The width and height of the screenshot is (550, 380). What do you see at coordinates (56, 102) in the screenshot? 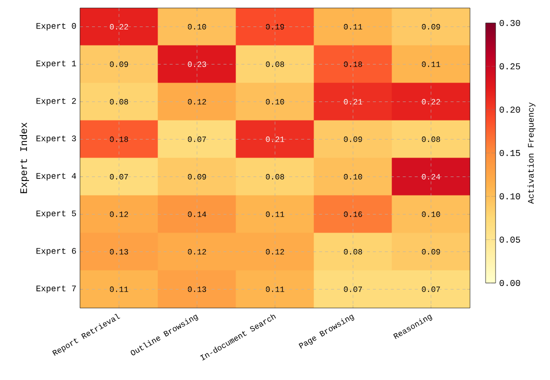
I see `y-tick-label: Expert 2` at bounding box center [56, 102].